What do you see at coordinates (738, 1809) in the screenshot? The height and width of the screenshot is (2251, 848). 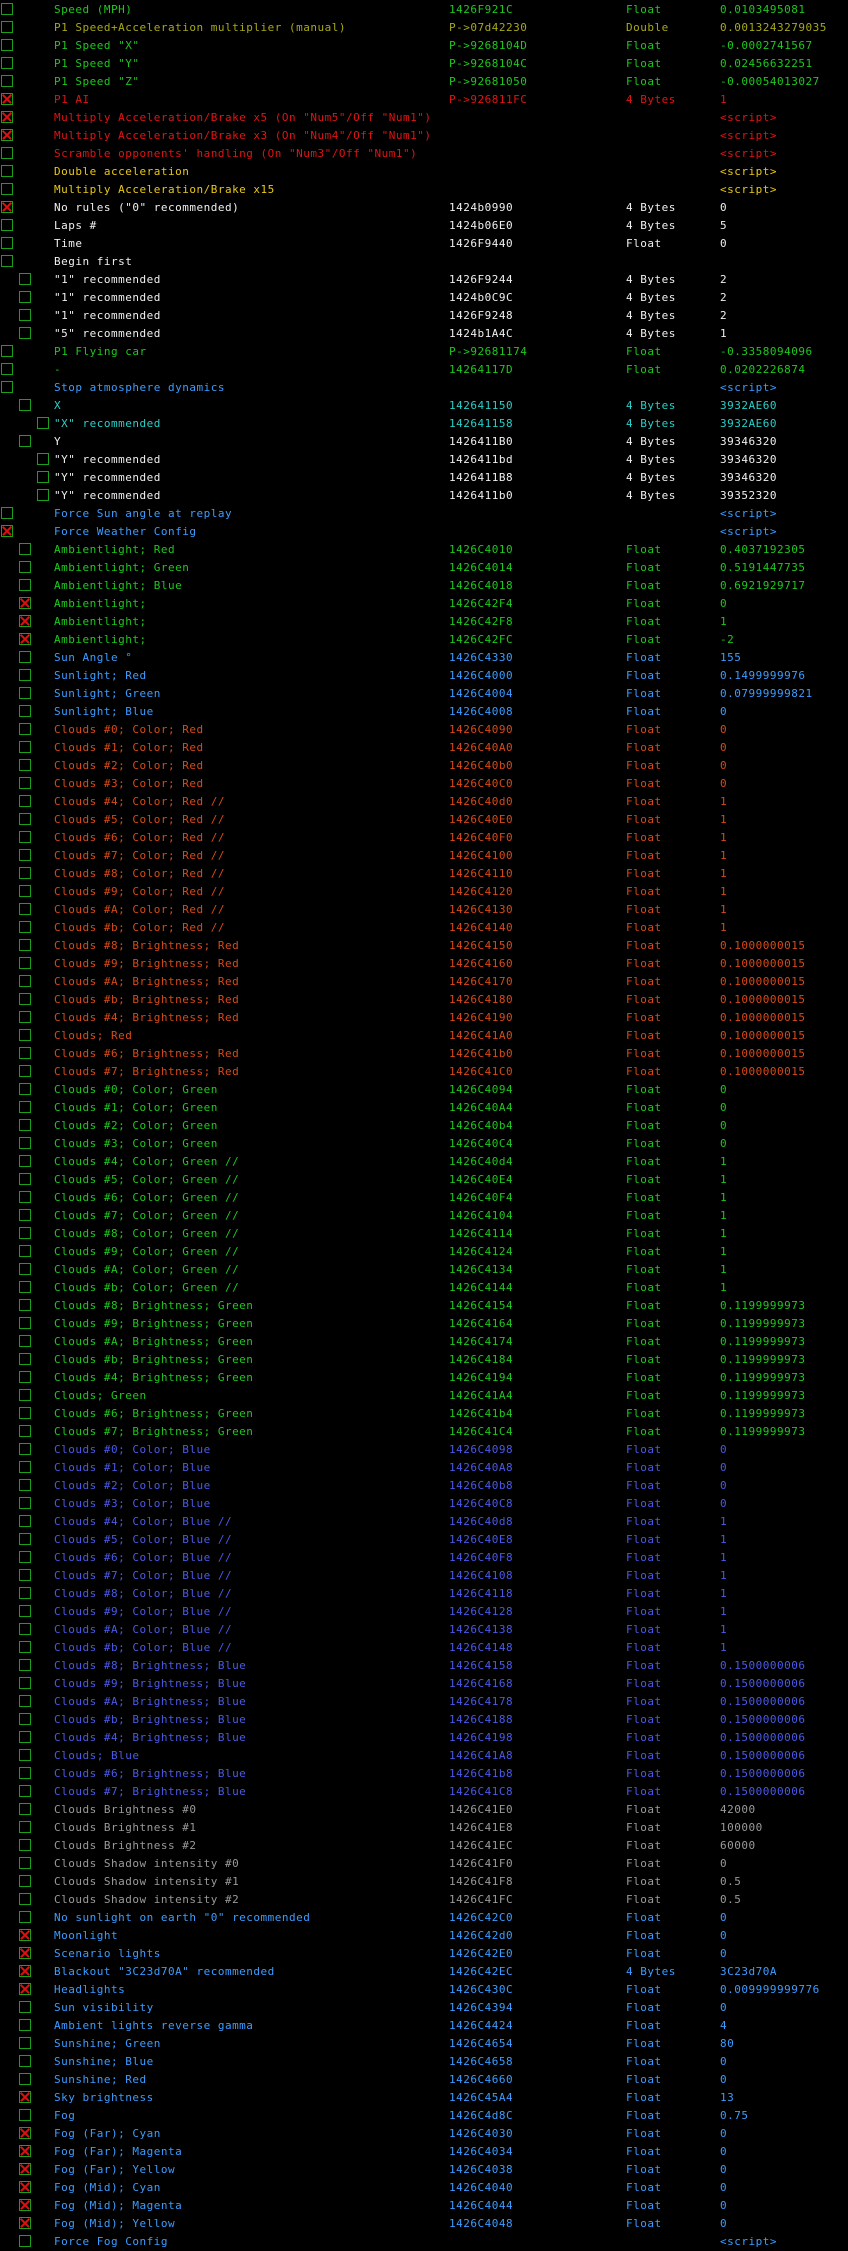 I see `row-value: 42000` at bounding box center [738, 1809].